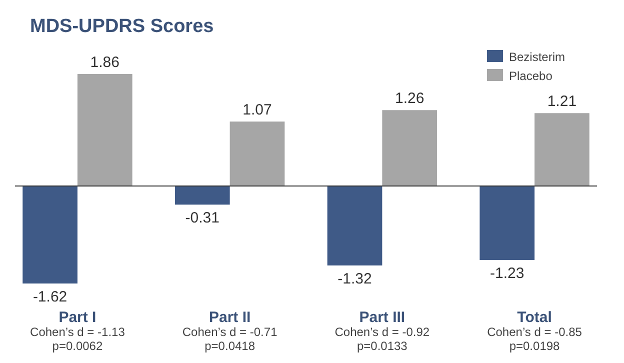 Image resolution: width=624 pixels, height=363 pixels. What do you see at coordinates (409, 99) in the screenshot?
I see `data-label: 1.26` at bounding box center [409, 99].